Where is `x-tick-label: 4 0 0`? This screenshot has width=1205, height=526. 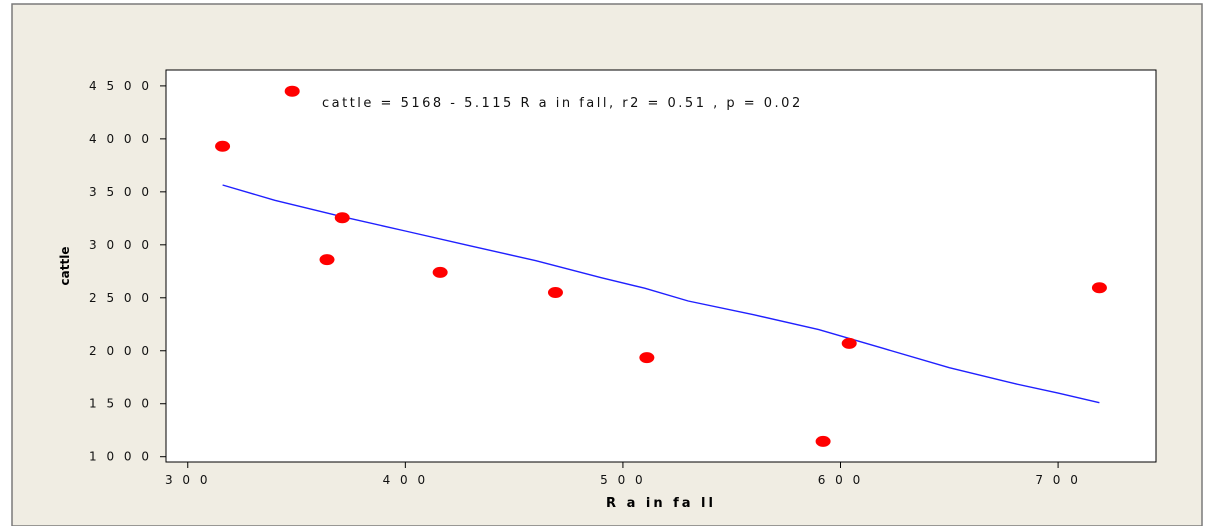
x-tick-label: 4 0 0 is located at coordinates (406, 480).